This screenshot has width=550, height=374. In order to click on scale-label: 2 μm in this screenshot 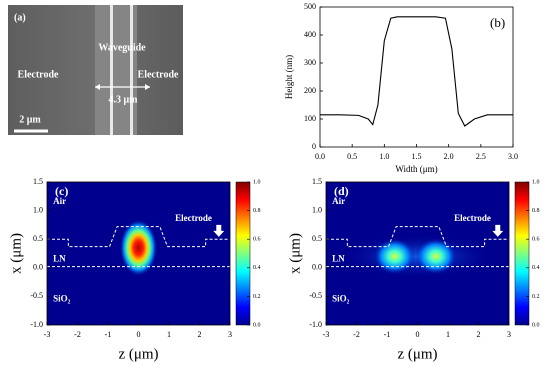, I will do `click(30, 119)`.